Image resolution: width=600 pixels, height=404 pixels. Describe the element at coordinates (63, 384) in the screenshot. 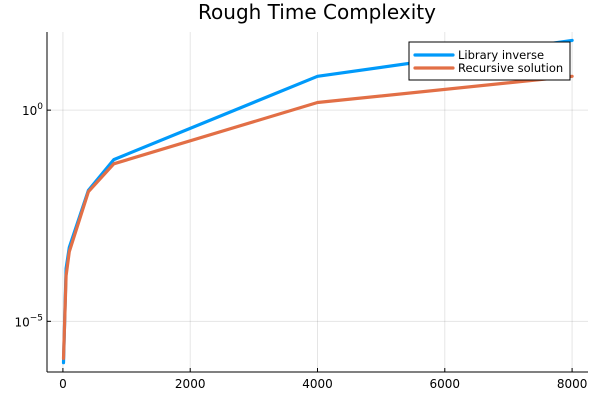

I see `x-tick-label: 0` at that location.